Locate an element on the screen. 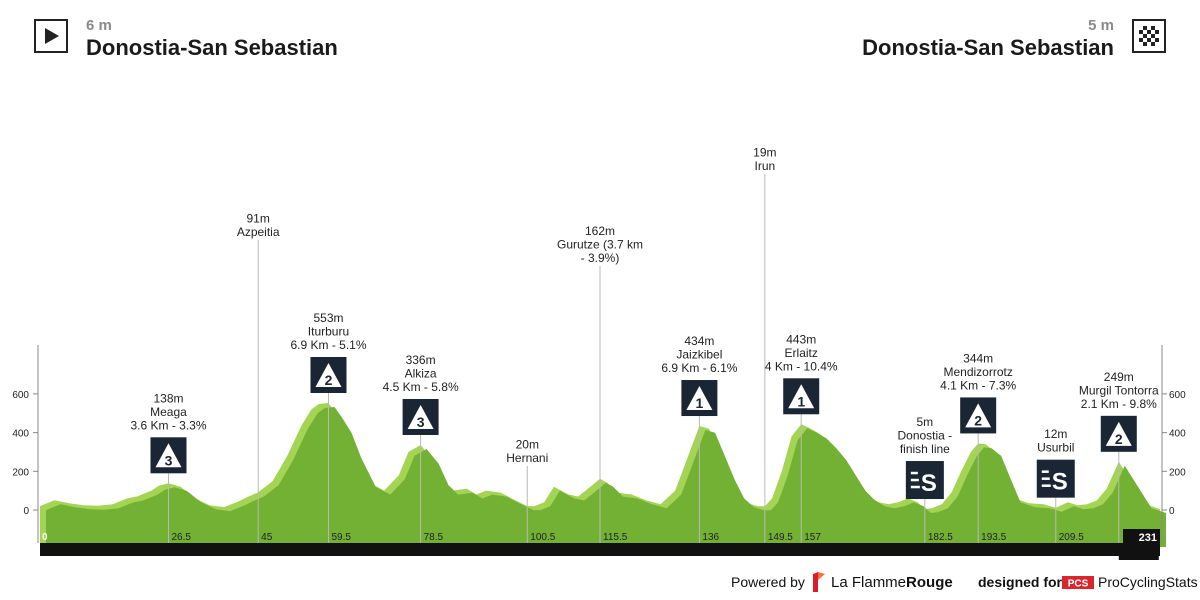  climb-label-line: Hernani is located at coordinates (527, 458).